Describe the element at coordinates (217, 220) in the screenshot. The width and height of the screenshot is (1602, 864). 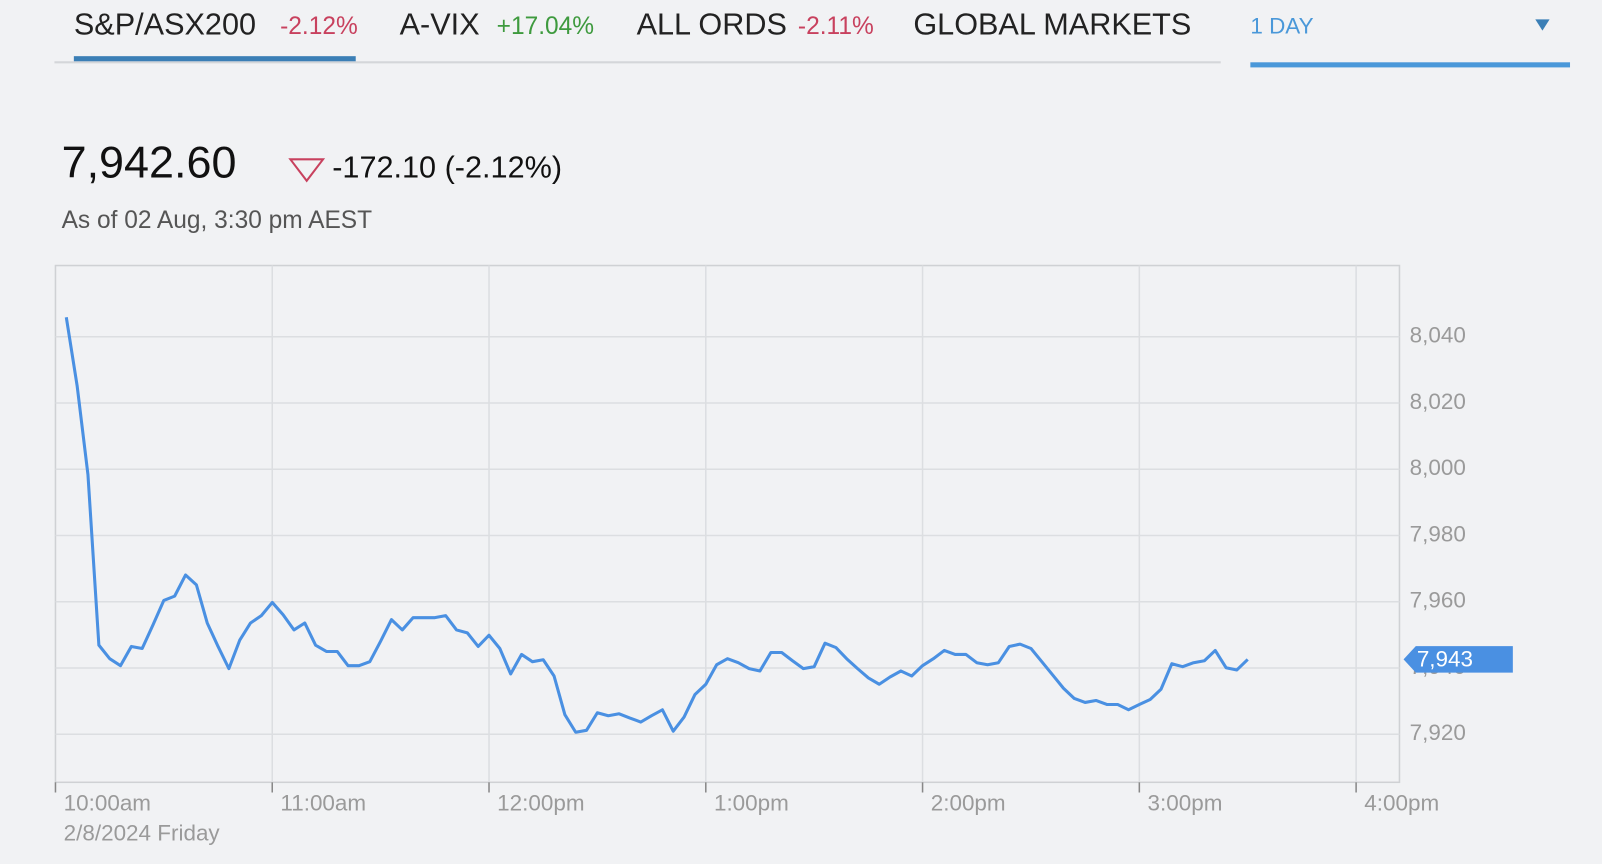
I see `as-of: As of 02 Aug, 3:30 pm AEST` at that location.